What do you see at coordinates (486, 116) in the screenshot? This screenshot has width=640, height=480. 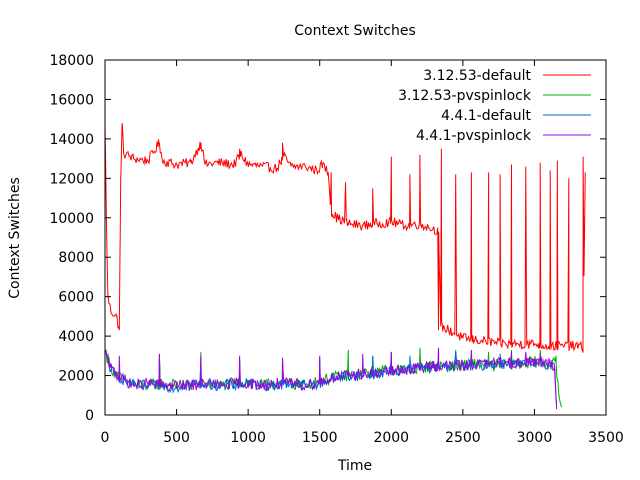 I see `legend-label: 4.4.1-default` at bounding box center [486, 116].